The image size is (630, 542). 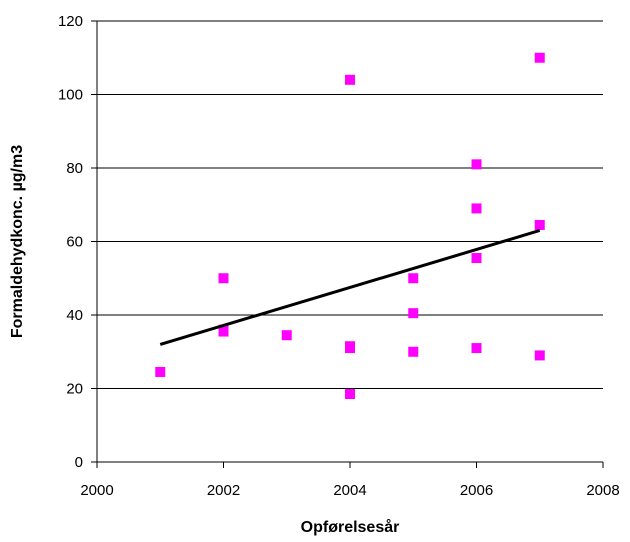 What do you see at coordinates (349, 490) in the screenshot?
I see `x-tick-label-2: 2004` at bounding box center [349, 490].